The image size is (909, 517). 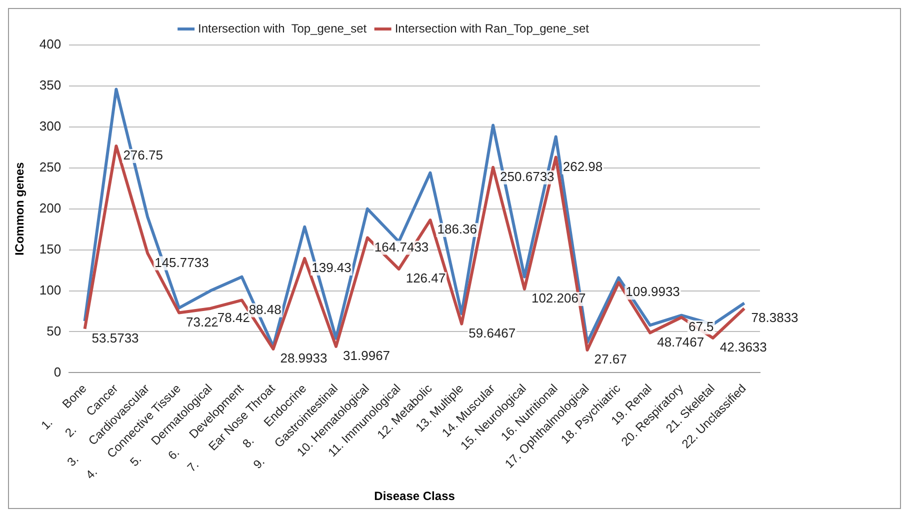 I want to click on data-label: 102.2067, so click(x=558, y=298).